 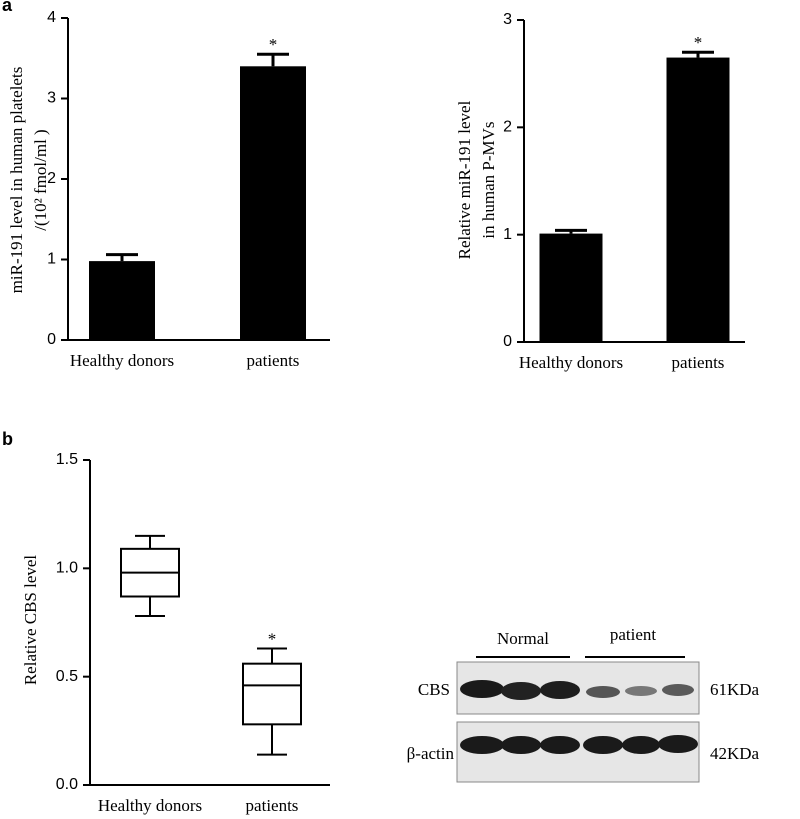 What do you see at coordinates (431, 753) in the screenshot?
I see `row-label: β-actin` at bounding box center [431, 753].